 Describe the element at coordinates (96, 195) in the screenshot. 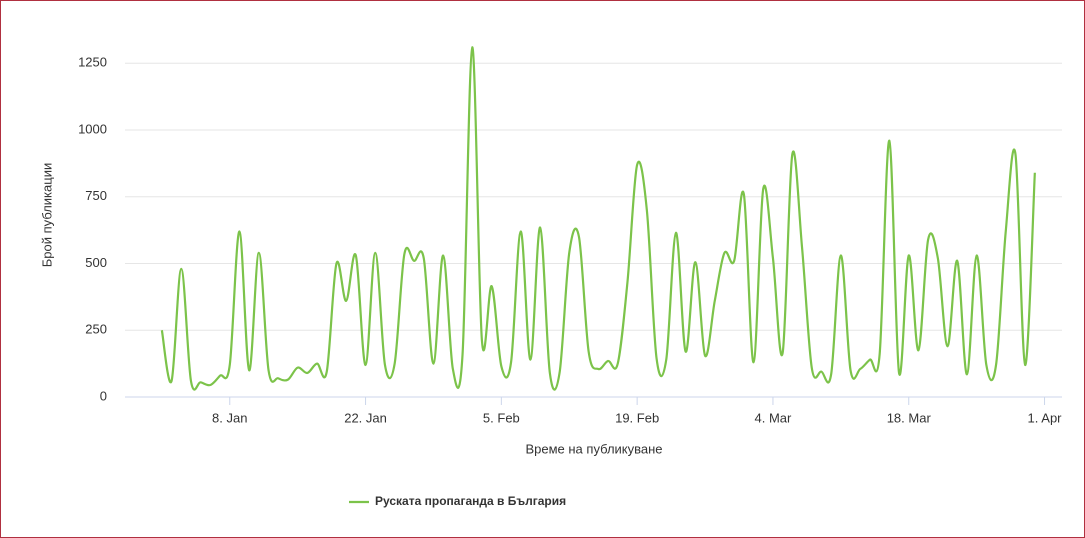

I see `y-tick-label: 750` at that location.